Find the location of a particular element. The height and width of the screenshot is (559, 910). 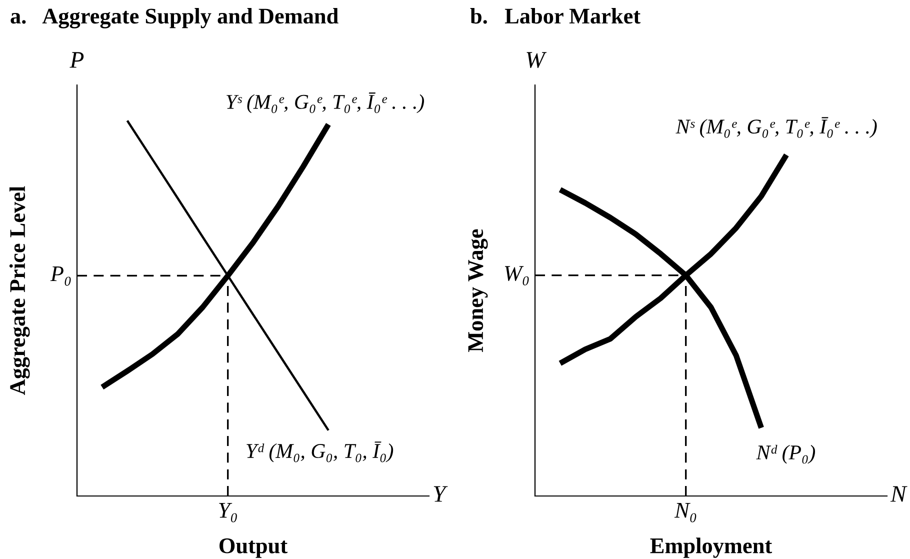

text: P is located at coordinates (77, 60).